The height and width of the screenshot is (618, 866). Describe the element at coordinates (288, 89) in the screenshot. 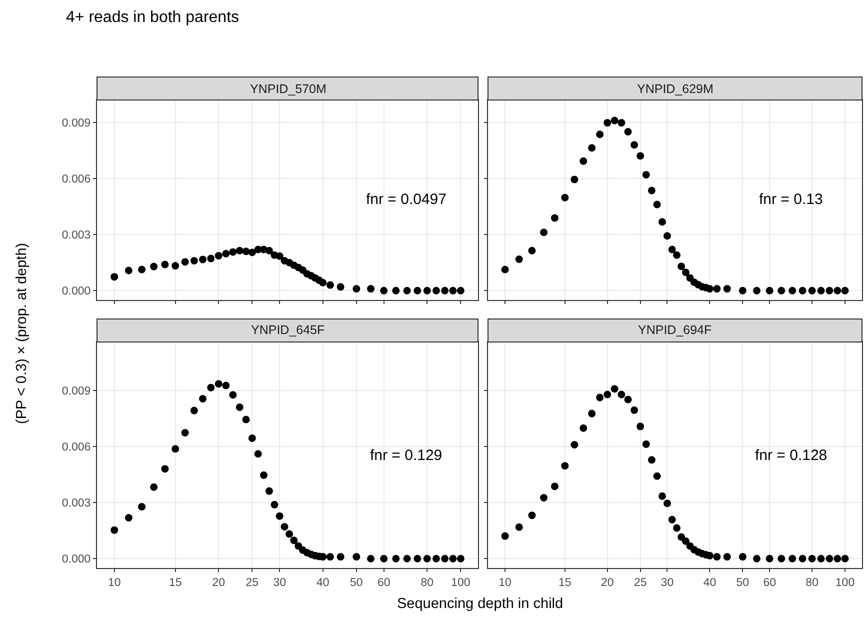

I see `chart-title: YNPID_570M` at that location.